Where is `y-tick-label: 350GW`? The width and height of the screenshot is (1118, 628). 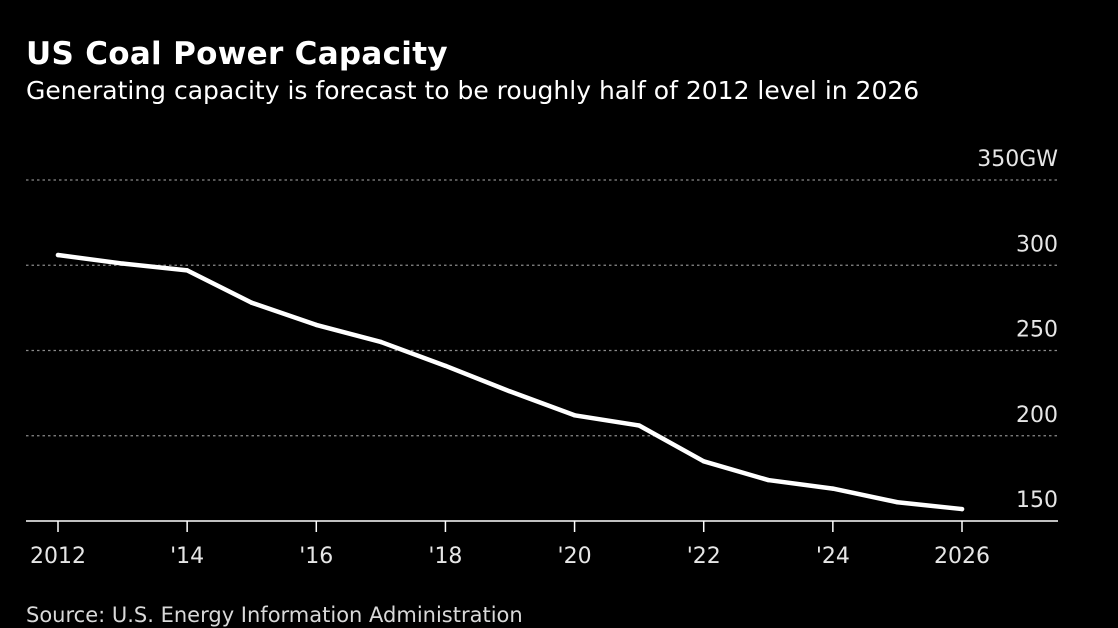
y-tick-label: 350GW is located at coordinates (1017, 159).